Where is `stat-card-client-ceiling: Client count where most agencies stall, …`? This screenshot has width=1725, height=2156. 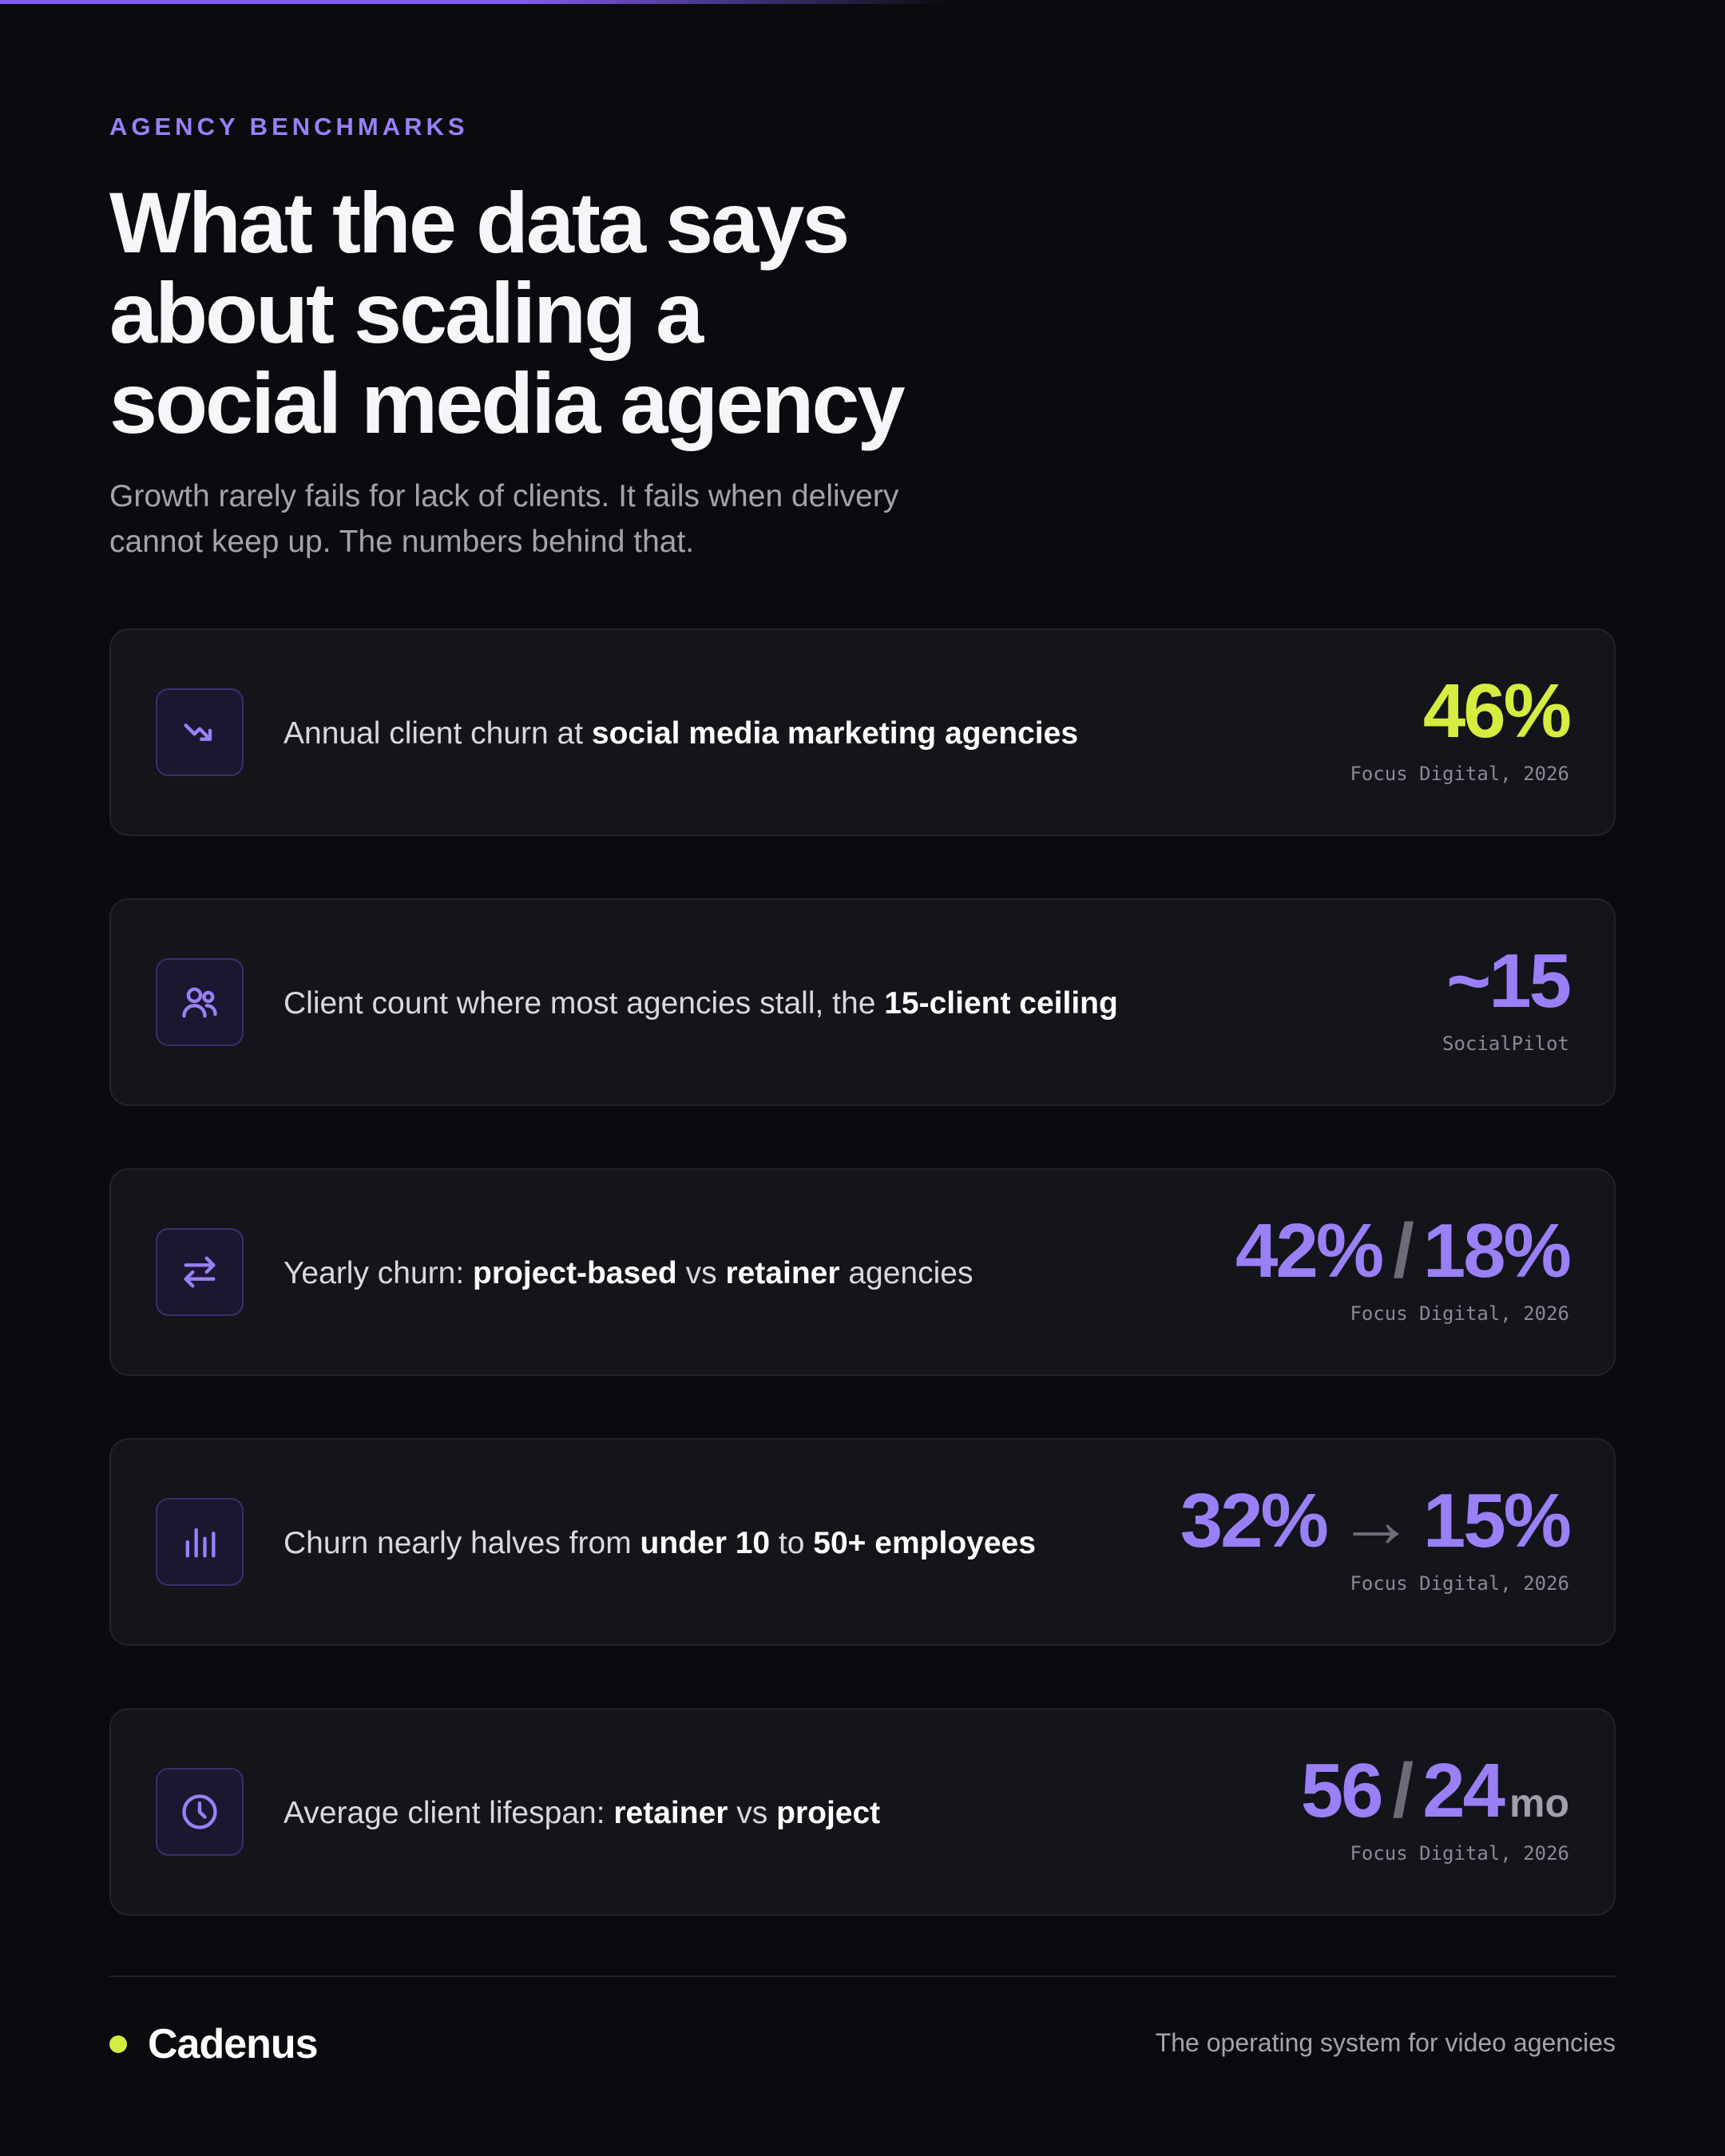 stat-card-client-ceiling: Client count where most agencies stall, … is located at coordinates (862, 1002).